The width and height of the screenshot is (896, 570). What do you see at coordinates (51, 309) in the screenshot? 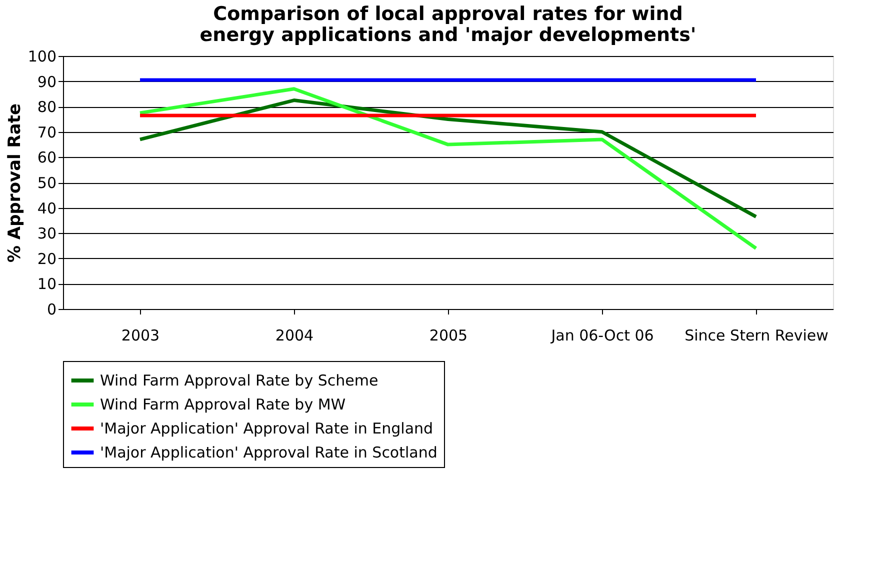
I see `y-tick-label: 0` at bounding box center [51, 309].